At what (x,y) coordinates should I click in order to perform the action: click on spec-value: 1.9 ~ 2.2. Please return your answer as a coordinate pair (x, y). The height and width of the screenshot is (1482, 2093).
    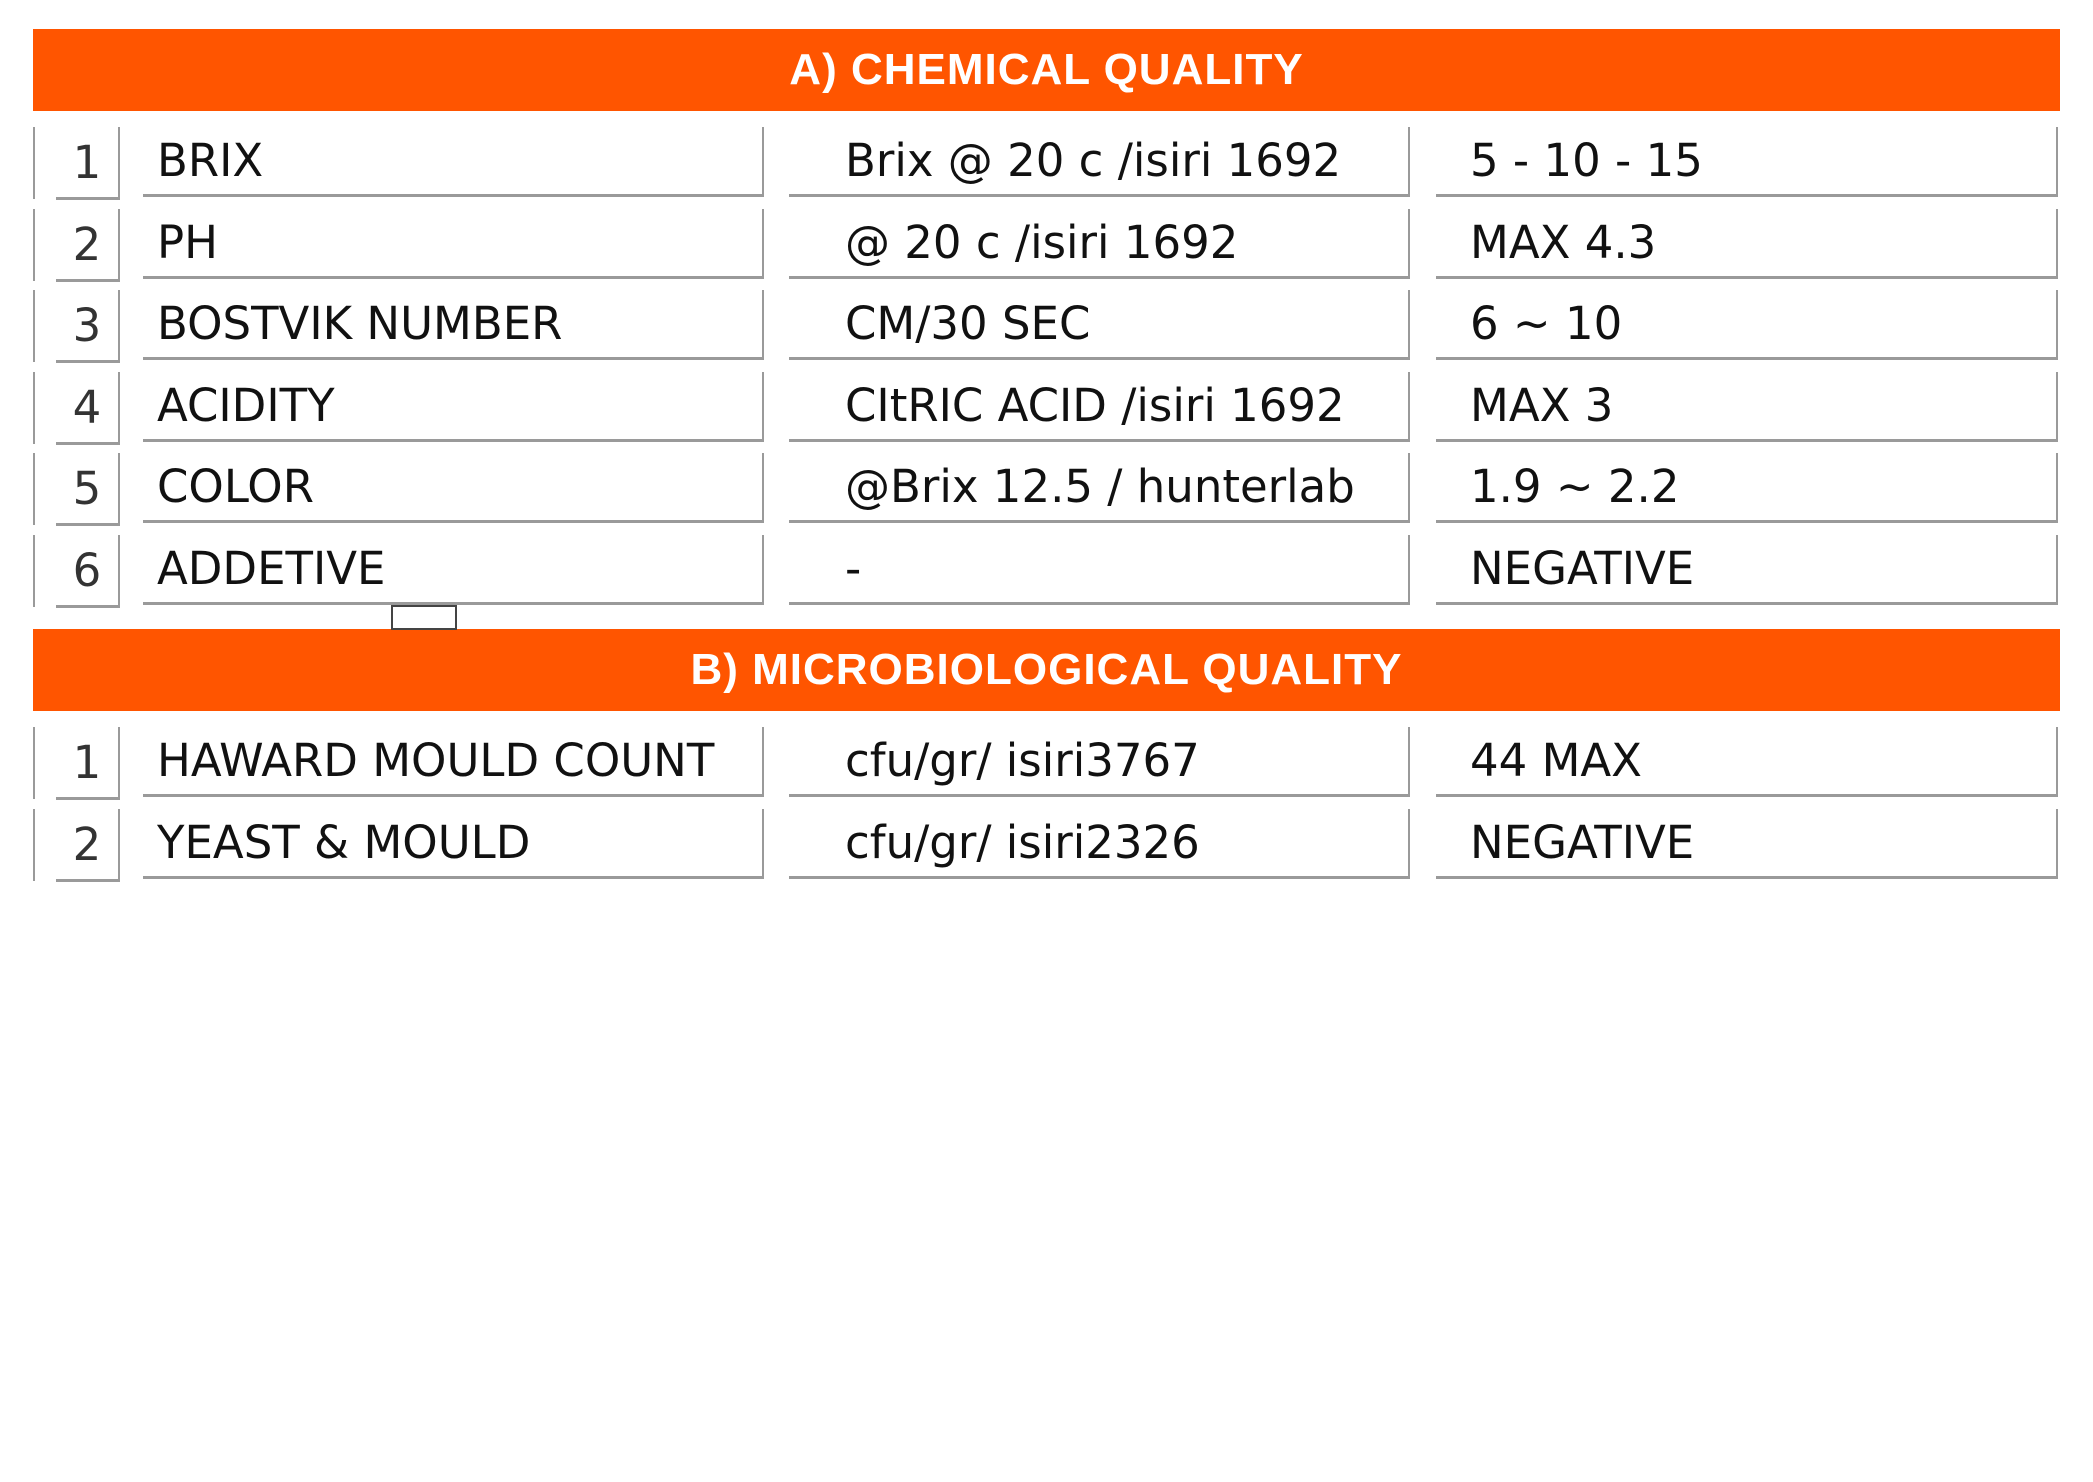
    Looking at the image, I should click on (1747, 488).